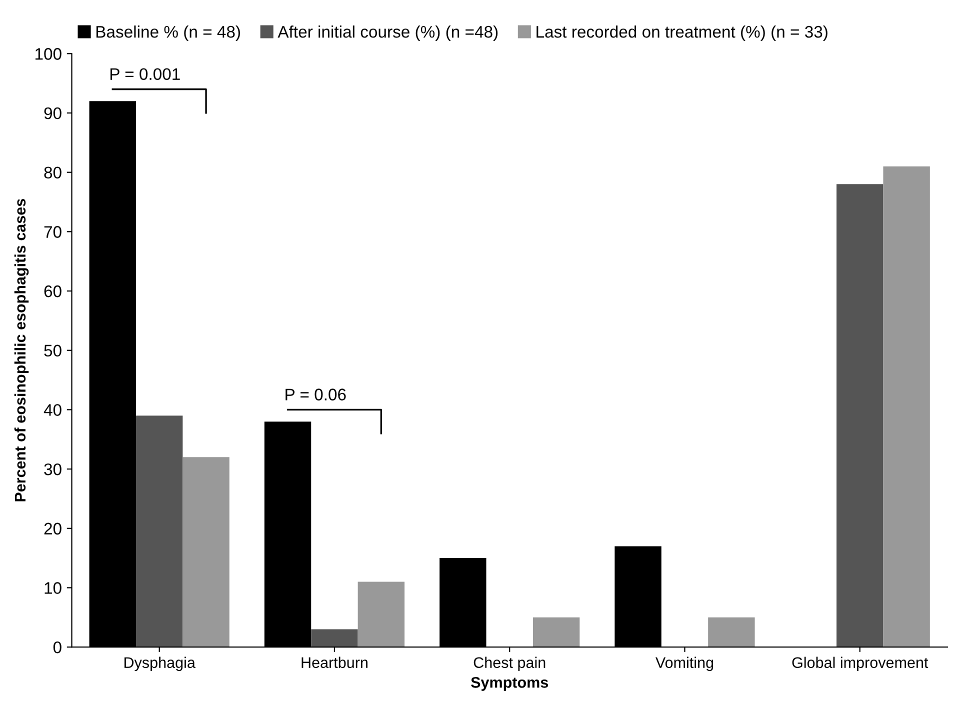 The image size is (957, 715). What do you see at coordinates (53, 350) in the screenshot?
I see `y-tick-label: 50` at bounding box center [53, 350].